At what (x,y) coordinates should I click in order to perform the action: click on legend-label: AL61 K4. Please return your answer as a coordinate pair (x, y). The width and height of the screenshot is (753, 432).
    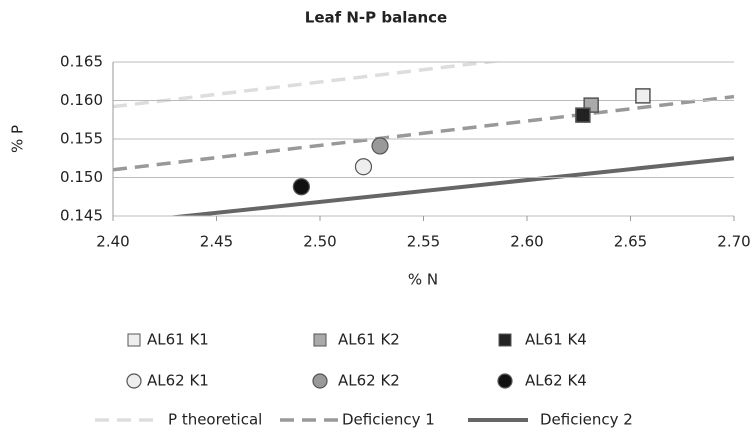
    Looking at the image, I should click on (556, 340).